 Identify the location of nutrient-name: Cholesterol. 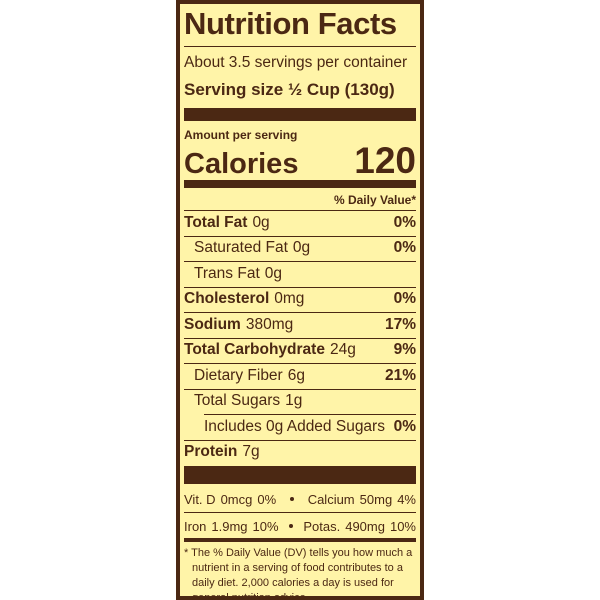
(227, 299).